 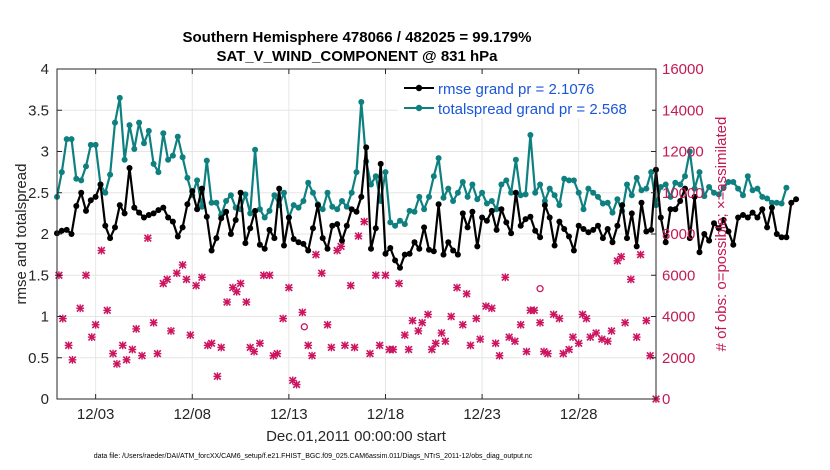 What do you see at coordinates (683, 193) in the screenshot?
I see `y-right-tick-label: 10000` at bounding box center [683, 193].